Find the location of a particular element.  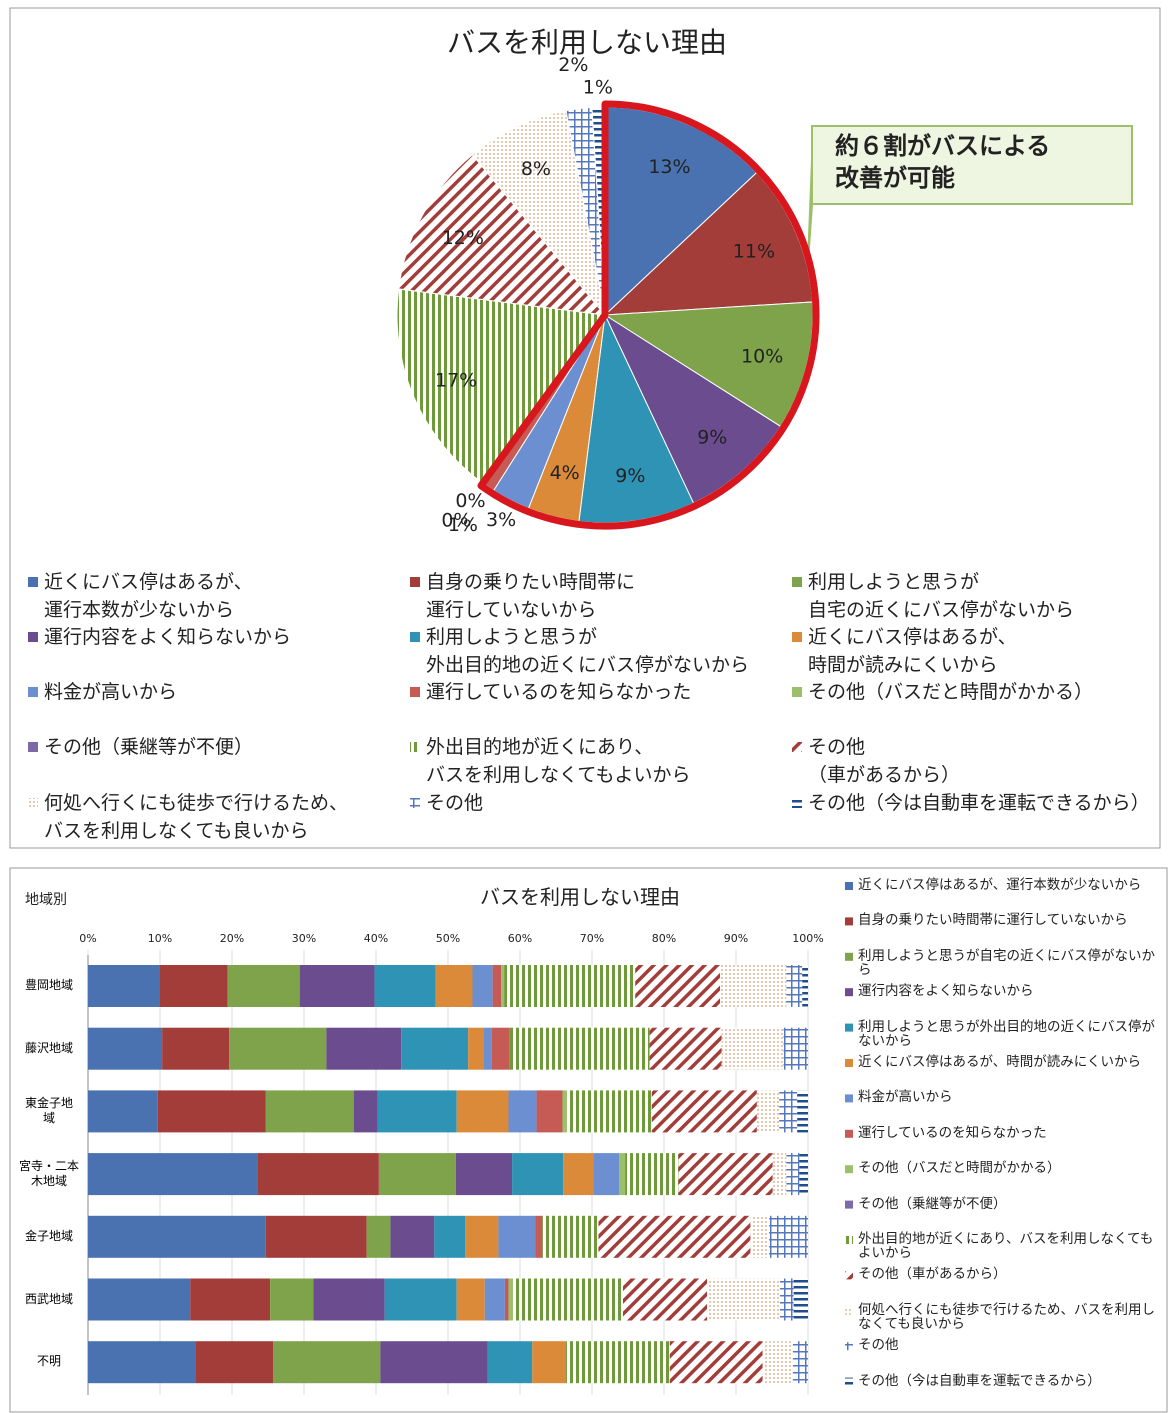

legend-label: その他（バスだと時間がかかる） is located at coordinates (951, 692).